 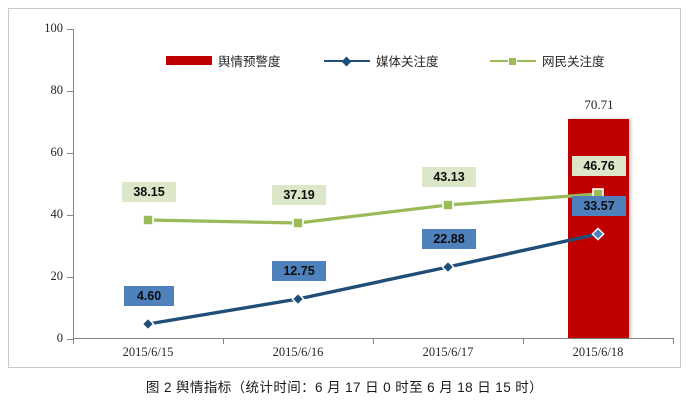 I want to click on y-axis-line, so click(x=73, y=184).